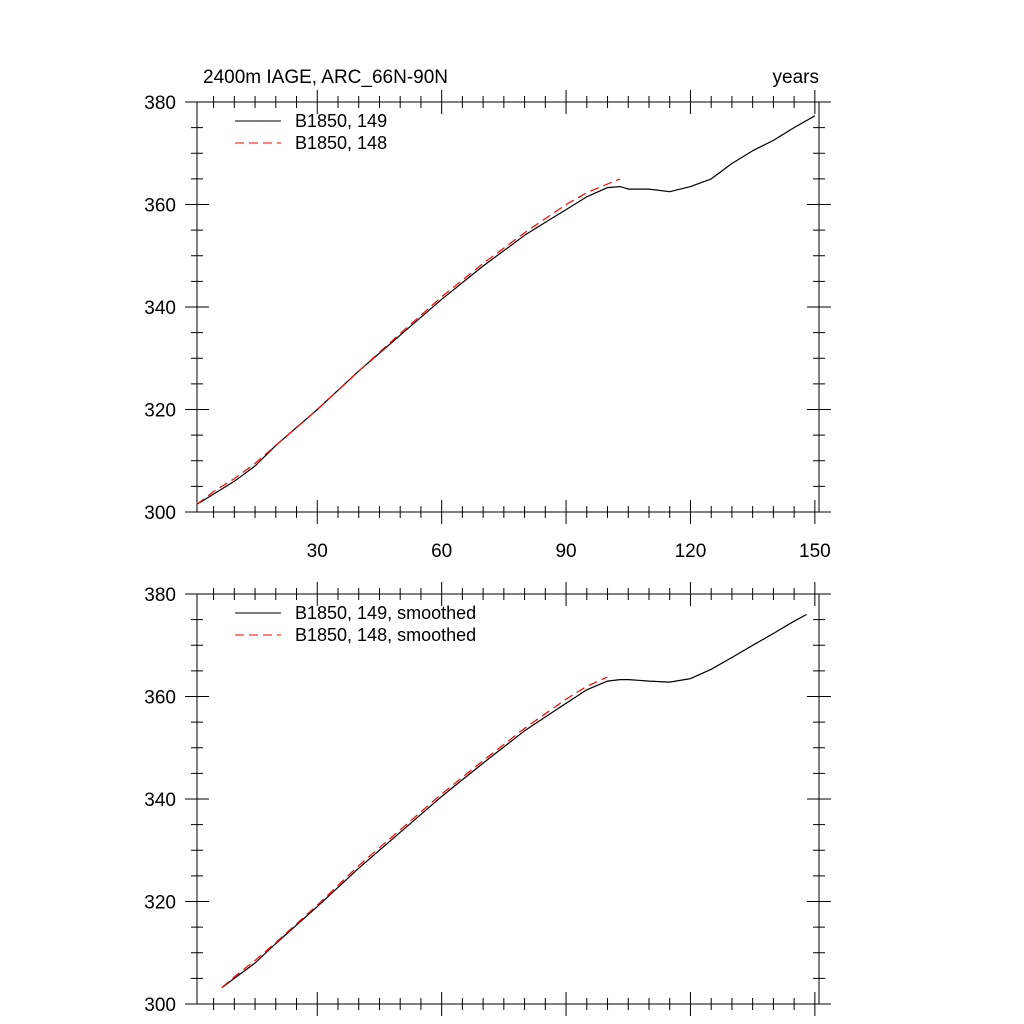 This screenshot has width=1024, height=1024. I want to click on bottom-y-tick-label: 340, so click(160, 800).